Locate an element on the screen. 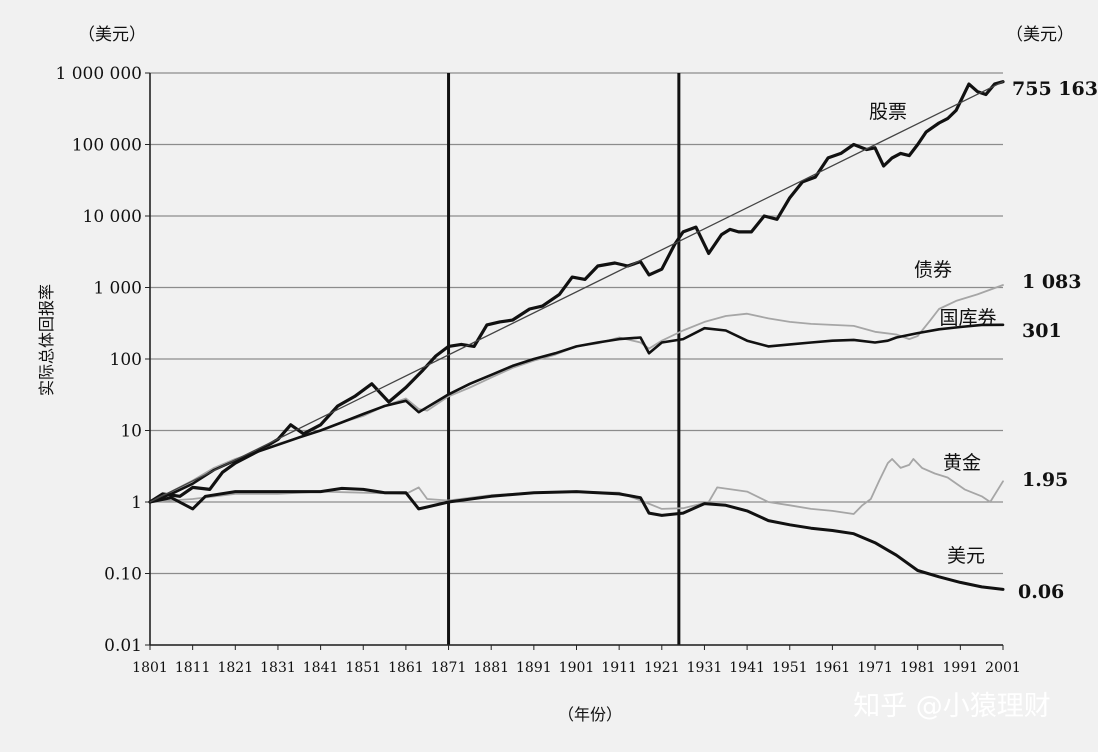 The height and width of the screenshot is (752, 1098). y-tick-label: 10 000 is located at coordinates (112, 217).